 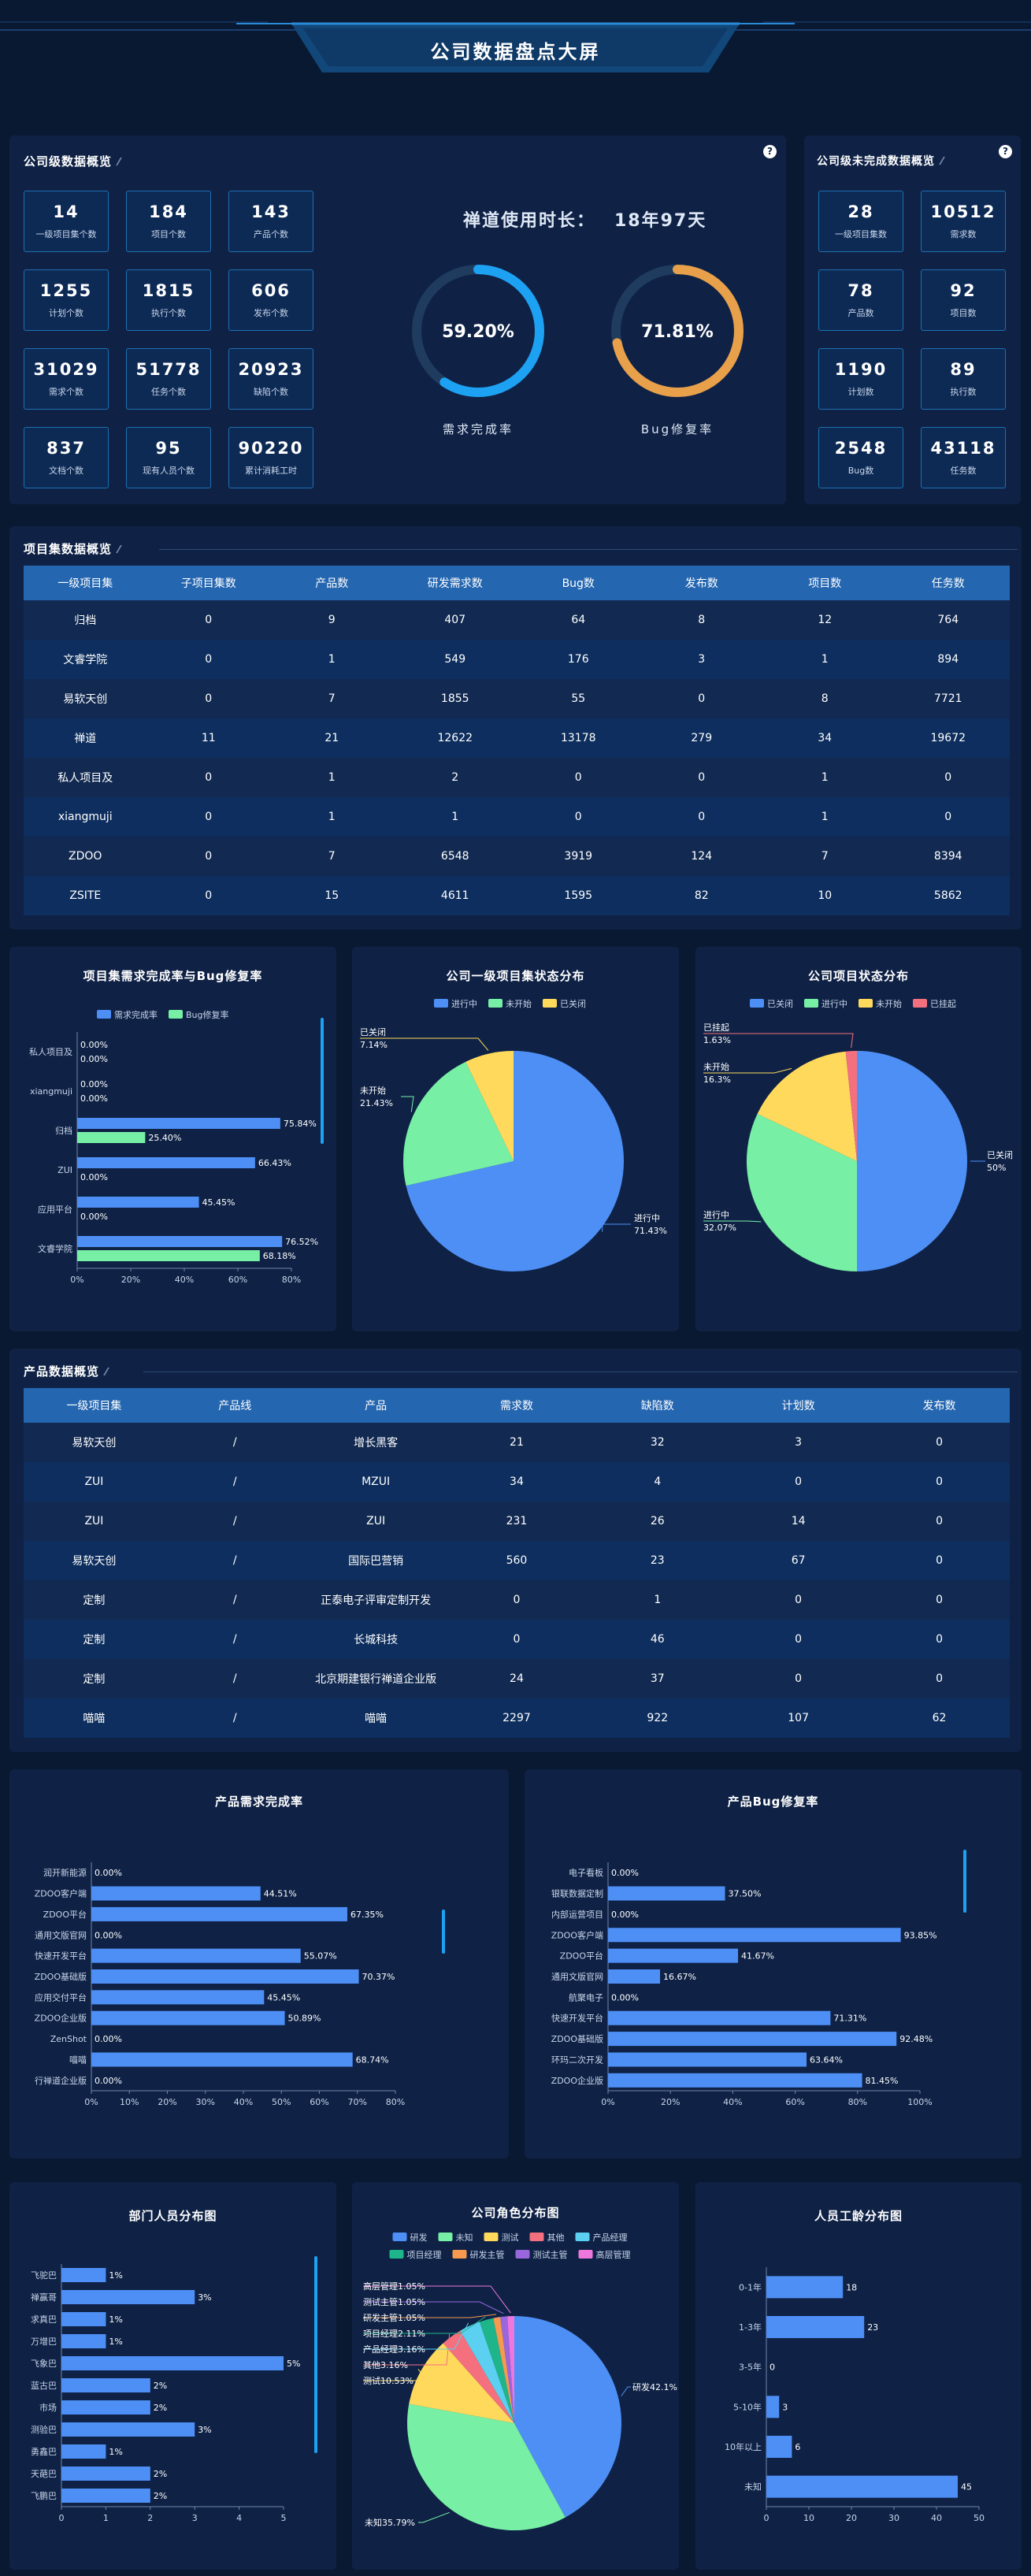 What do you see at coordinates (517, 1678) in the screenshot?
I see `table-row: 定制 / 北京期建银行禅道企业版 24 37 0 0` at bounding box center [517, 1678].